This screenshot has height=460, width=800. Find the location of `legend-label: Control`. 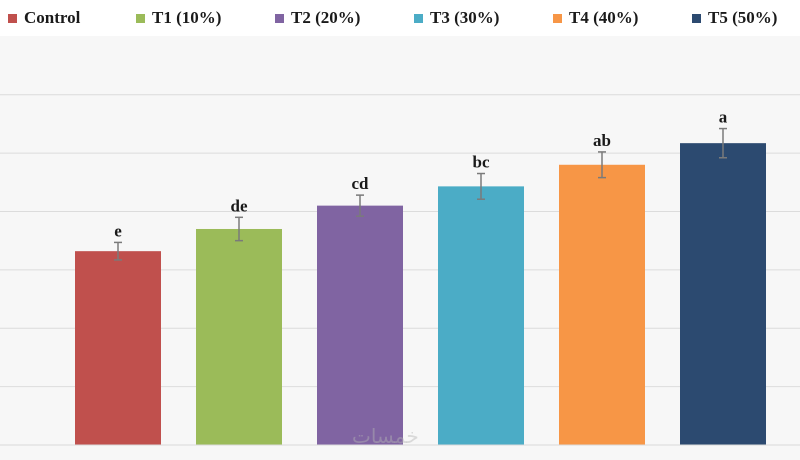

legend-label: Control is located at coordinates (52, 17).